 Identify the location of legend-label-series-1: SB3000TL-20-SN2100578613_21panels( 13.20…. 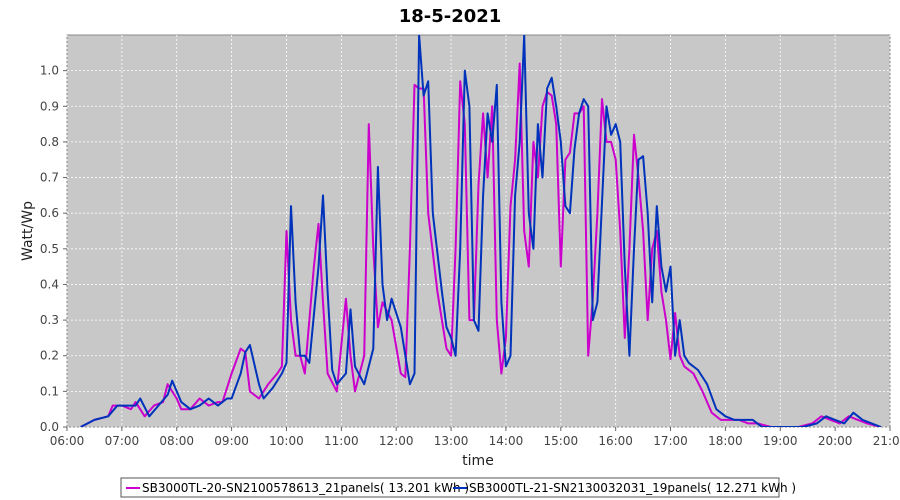
(305, 488).